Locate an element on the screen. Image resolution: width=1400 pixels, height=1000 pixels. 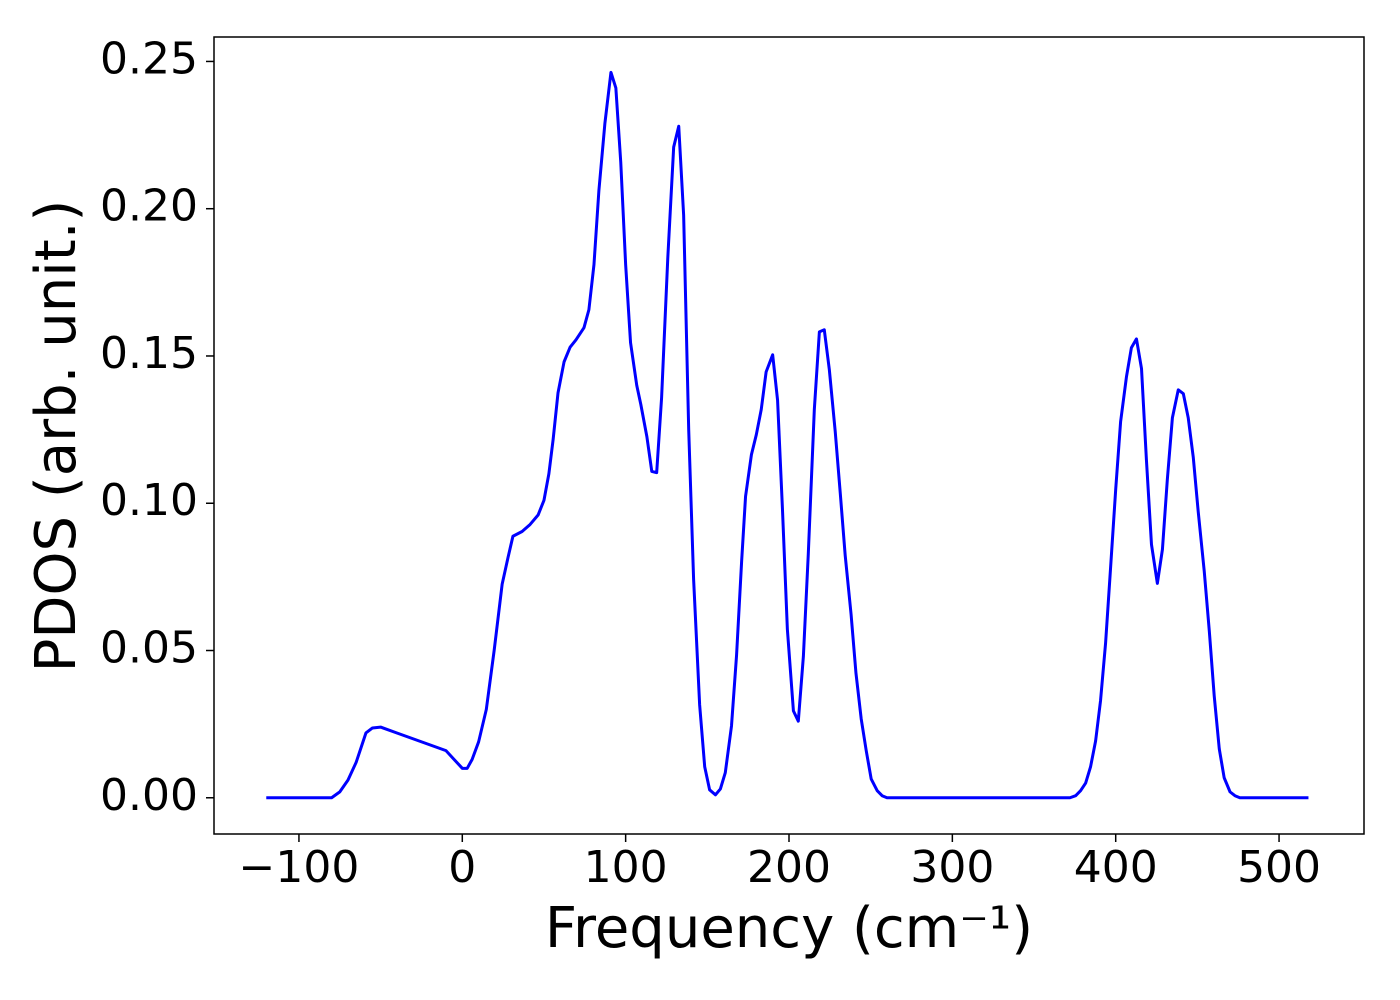
y-tick-label: 0.15 is located at coordinates (149, 353).